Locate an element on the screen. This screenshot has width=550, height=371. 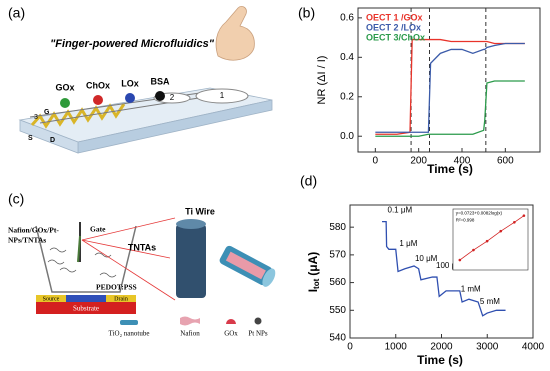
reservoir is located at coordinates (222, 96).